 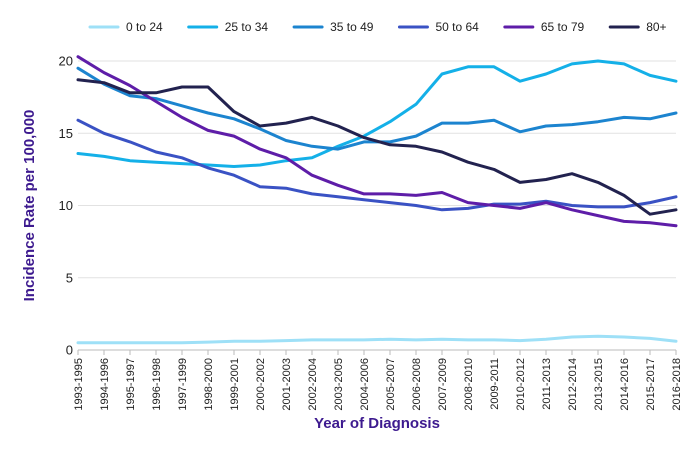 What do you see at coordinates (521, 384) in the screenshot?
I see `x-tick-label: 2010-2012` at bounding box center [521, 384].